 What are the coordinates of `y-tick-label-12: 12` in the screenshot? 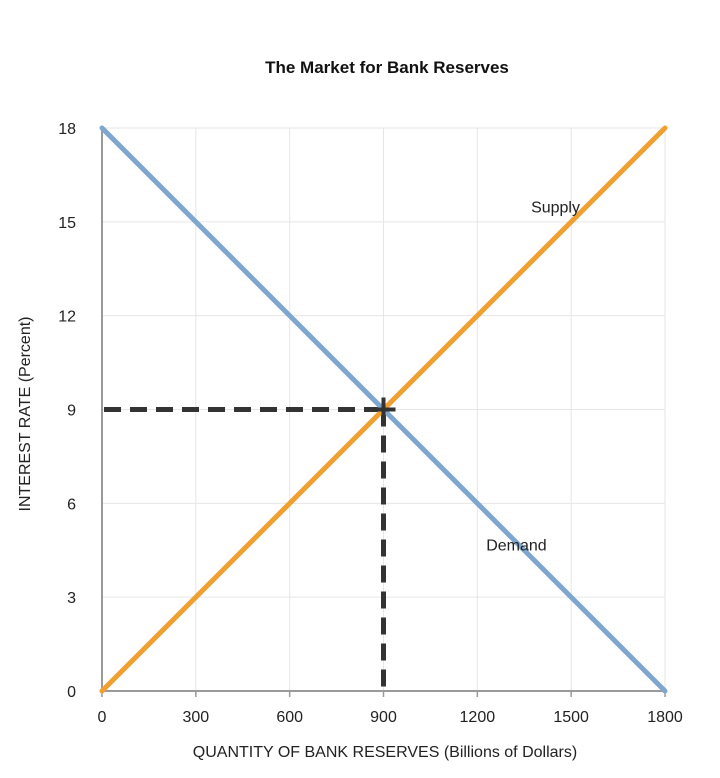 It's located at (67, 317).